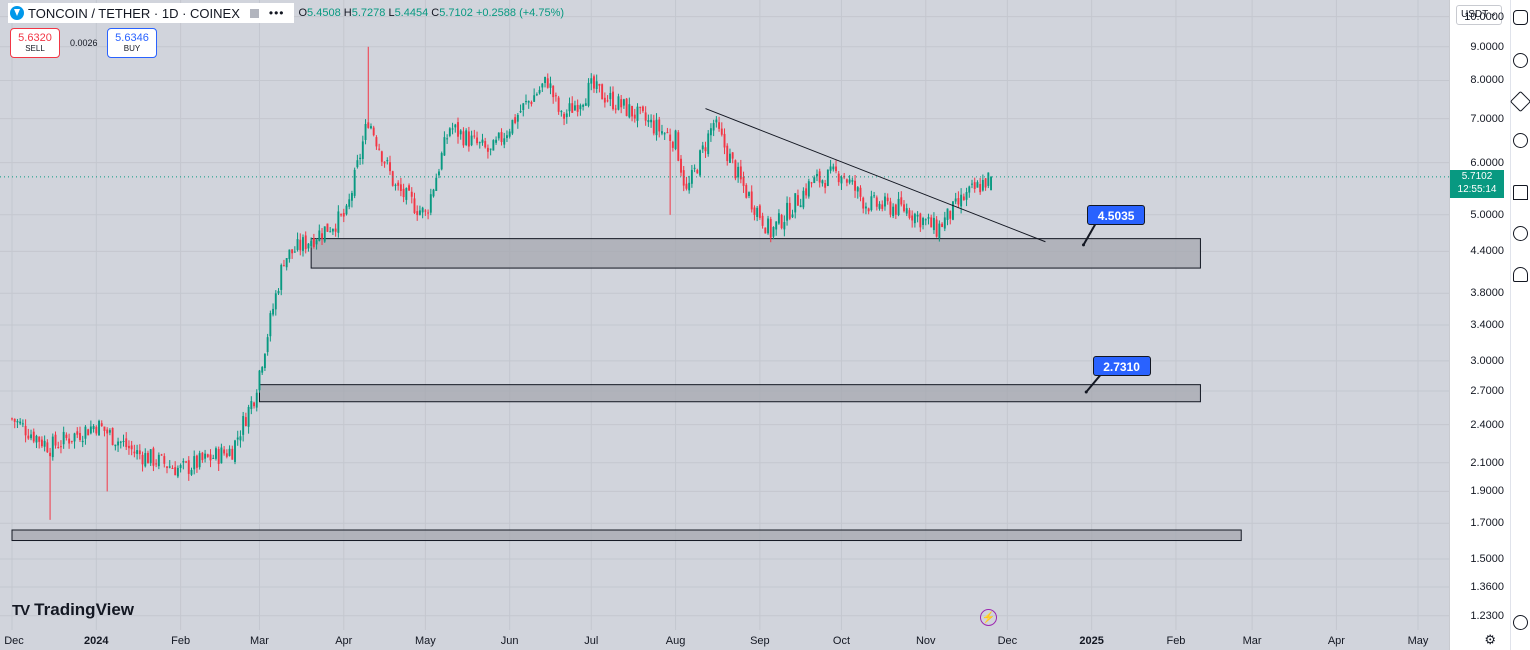 The width and height of the screenshot is (1530, 650). Describe the element at coordinates (1520, 233) in the screenshot. I see `broadcast-icon` at that location.